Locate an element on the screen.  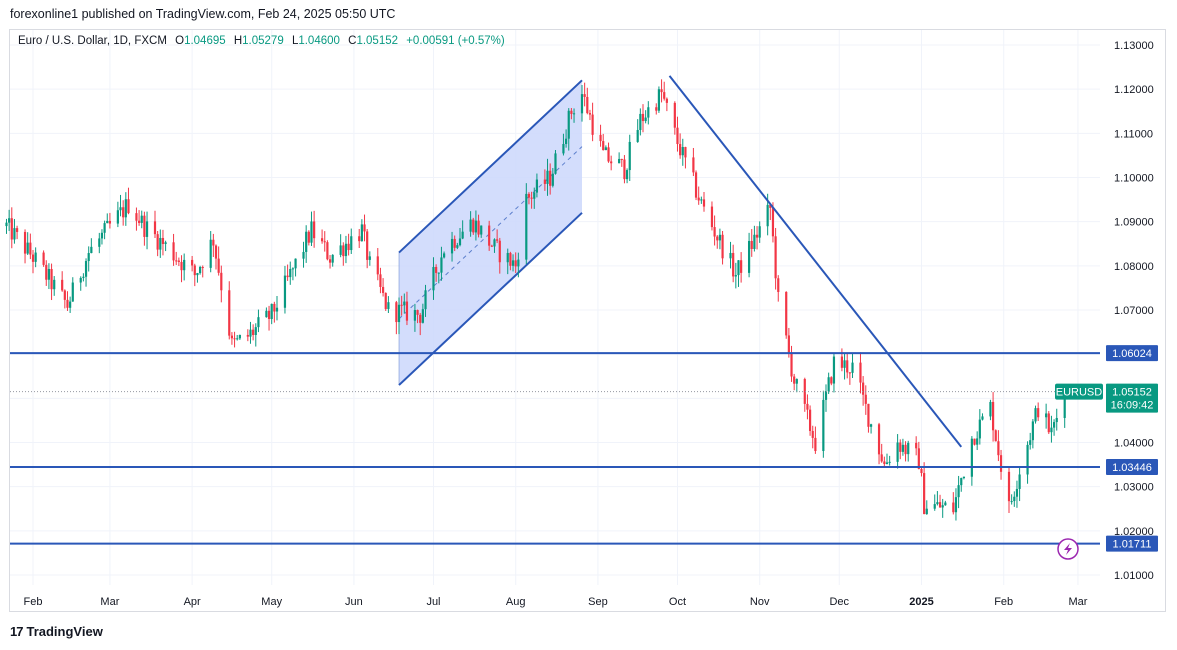
tradingview-footer: 17 TradingView is located at coordinates (56, 631).